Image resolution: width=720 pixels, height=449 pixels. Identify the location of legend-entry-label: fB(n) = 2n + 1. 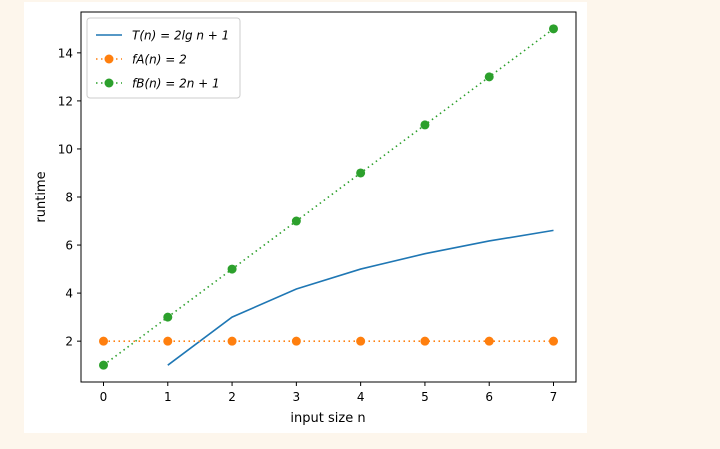
(176, 84).